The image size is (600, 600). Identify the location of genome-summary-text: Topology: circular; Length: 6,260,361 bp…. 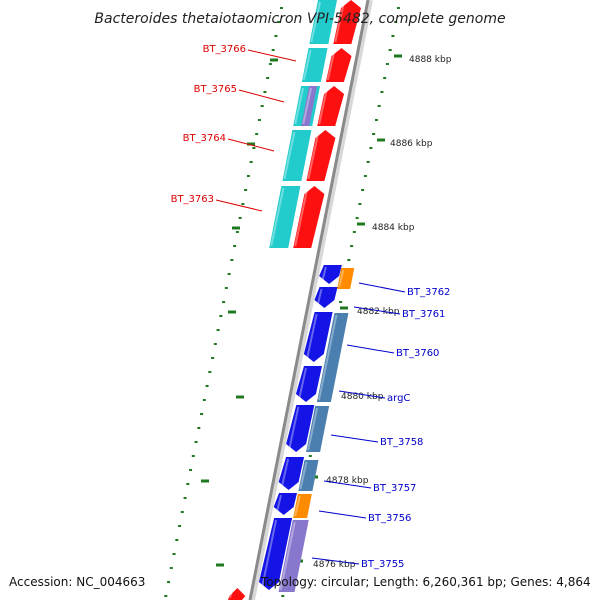
(425, 582).